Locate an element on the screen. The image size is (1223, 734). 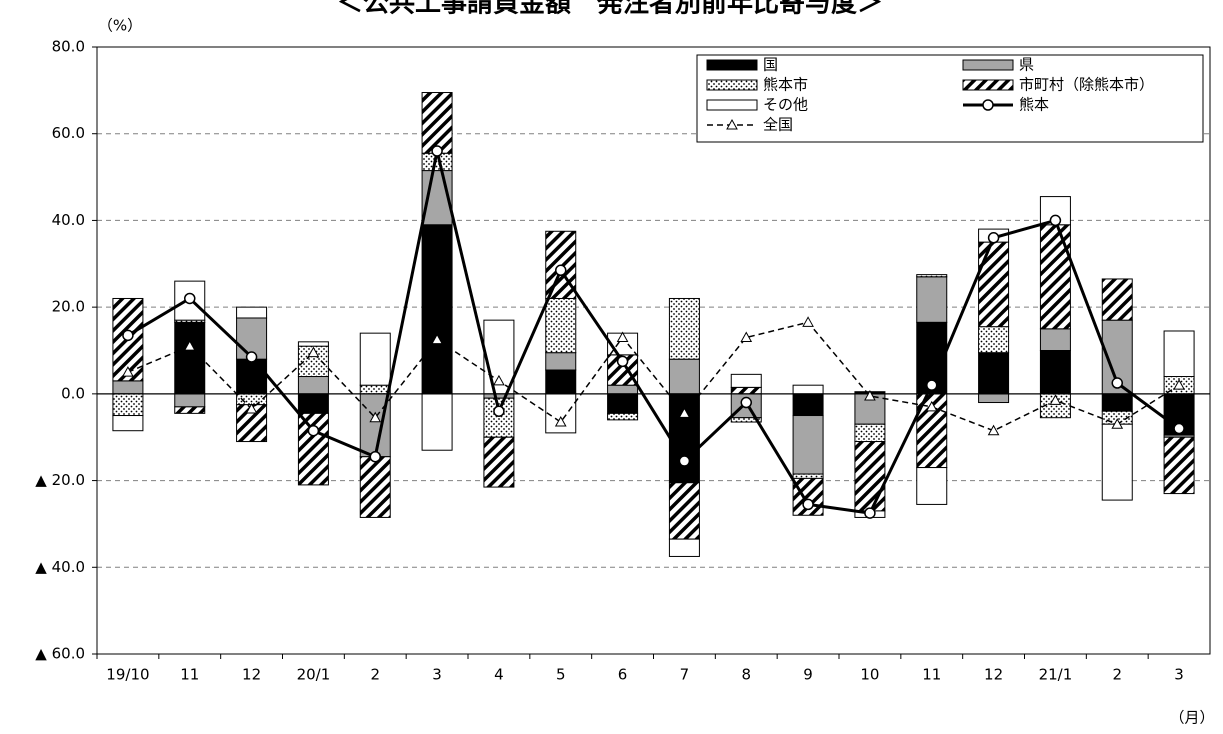
x-unit: （月） is located at coordinates (1191, 718).